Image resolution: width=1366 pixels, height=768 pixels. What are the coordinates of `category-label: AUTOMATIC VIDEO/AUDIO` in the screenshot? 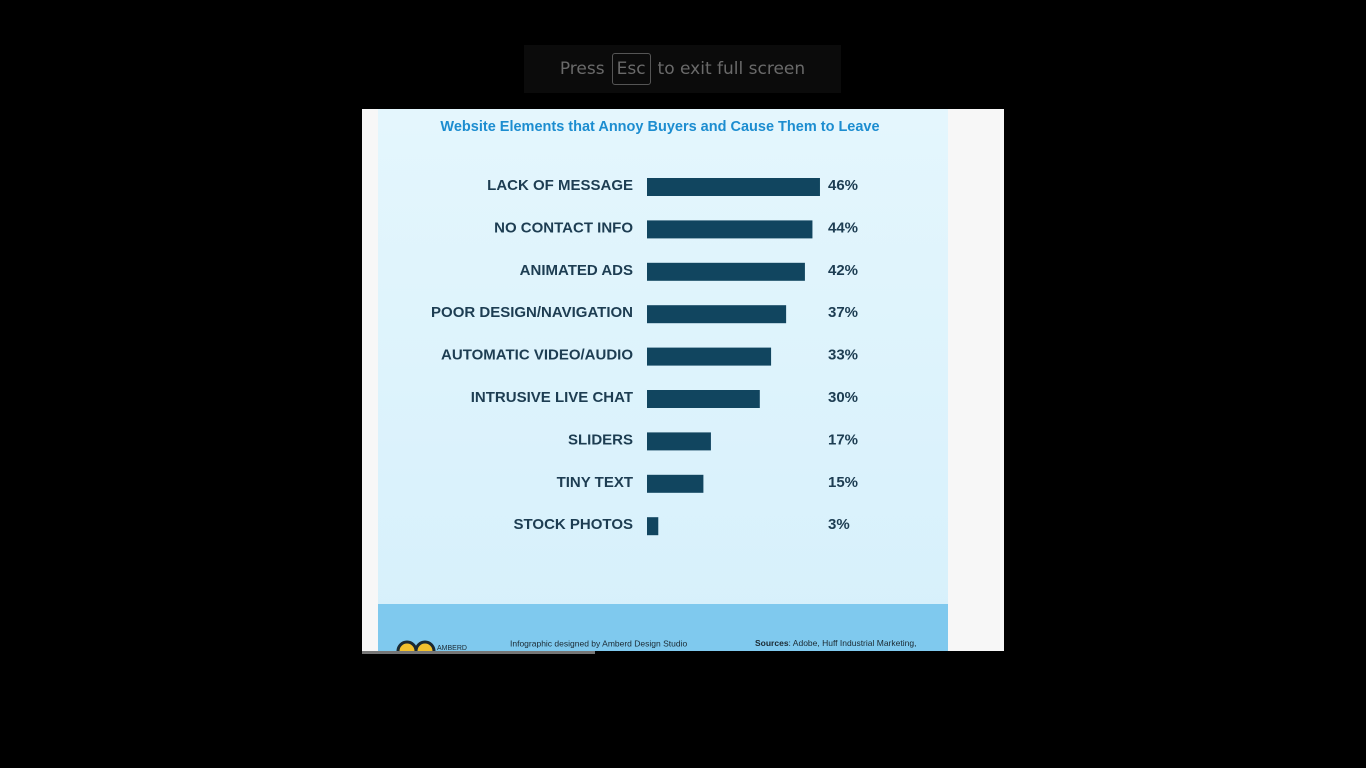 It's located at (537, 355).